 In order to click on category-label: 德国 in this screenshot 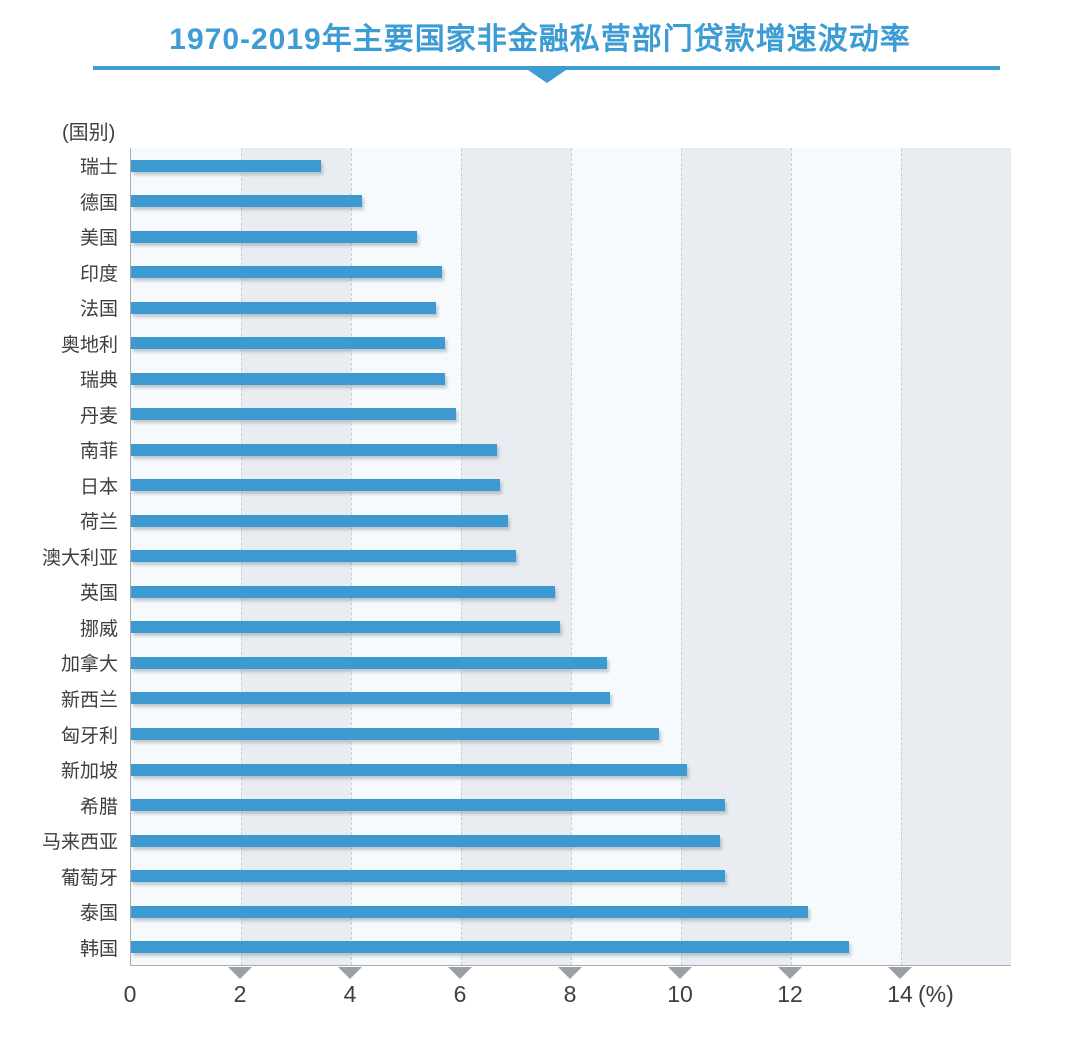, I will do `click(98, 203)`.